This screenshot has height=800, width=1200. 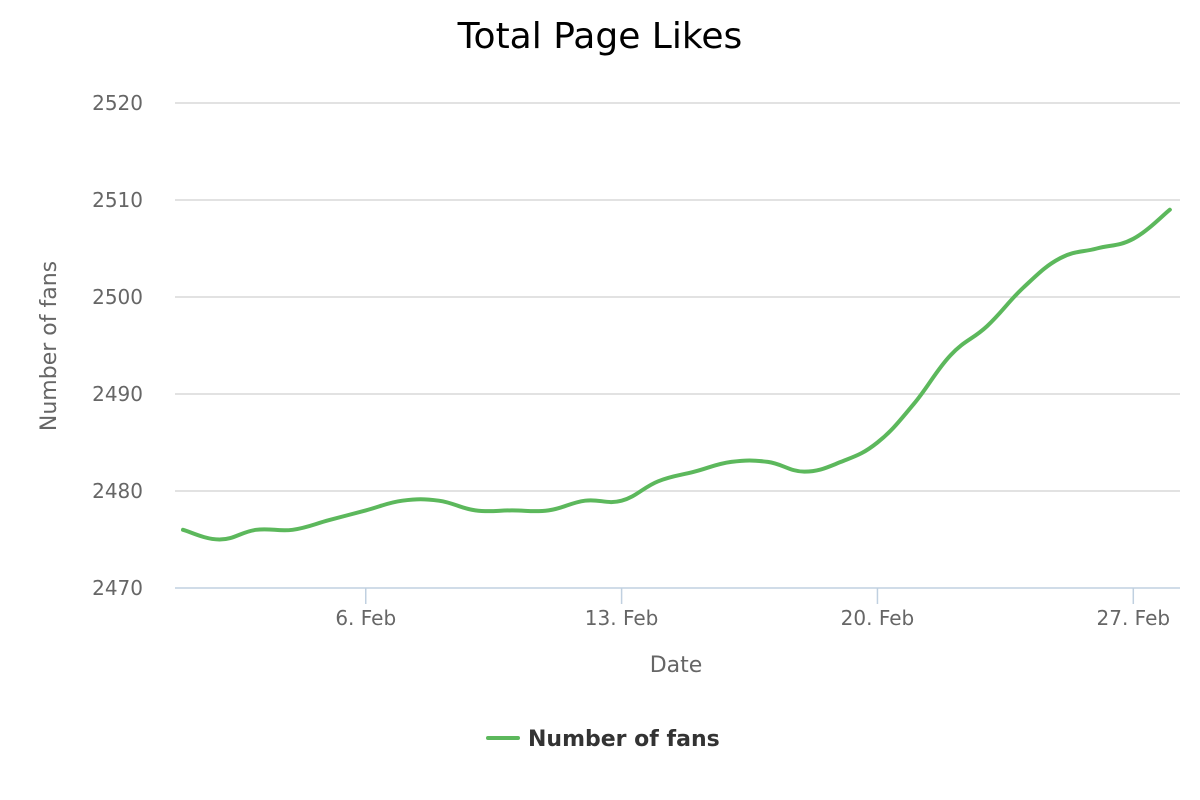 What do you see at coordinates (117, 345) in the screenshot?
I see `y-axis-ticks: 2470 2480 2490 2500 2510 2520` at bounding box center [117, 345].